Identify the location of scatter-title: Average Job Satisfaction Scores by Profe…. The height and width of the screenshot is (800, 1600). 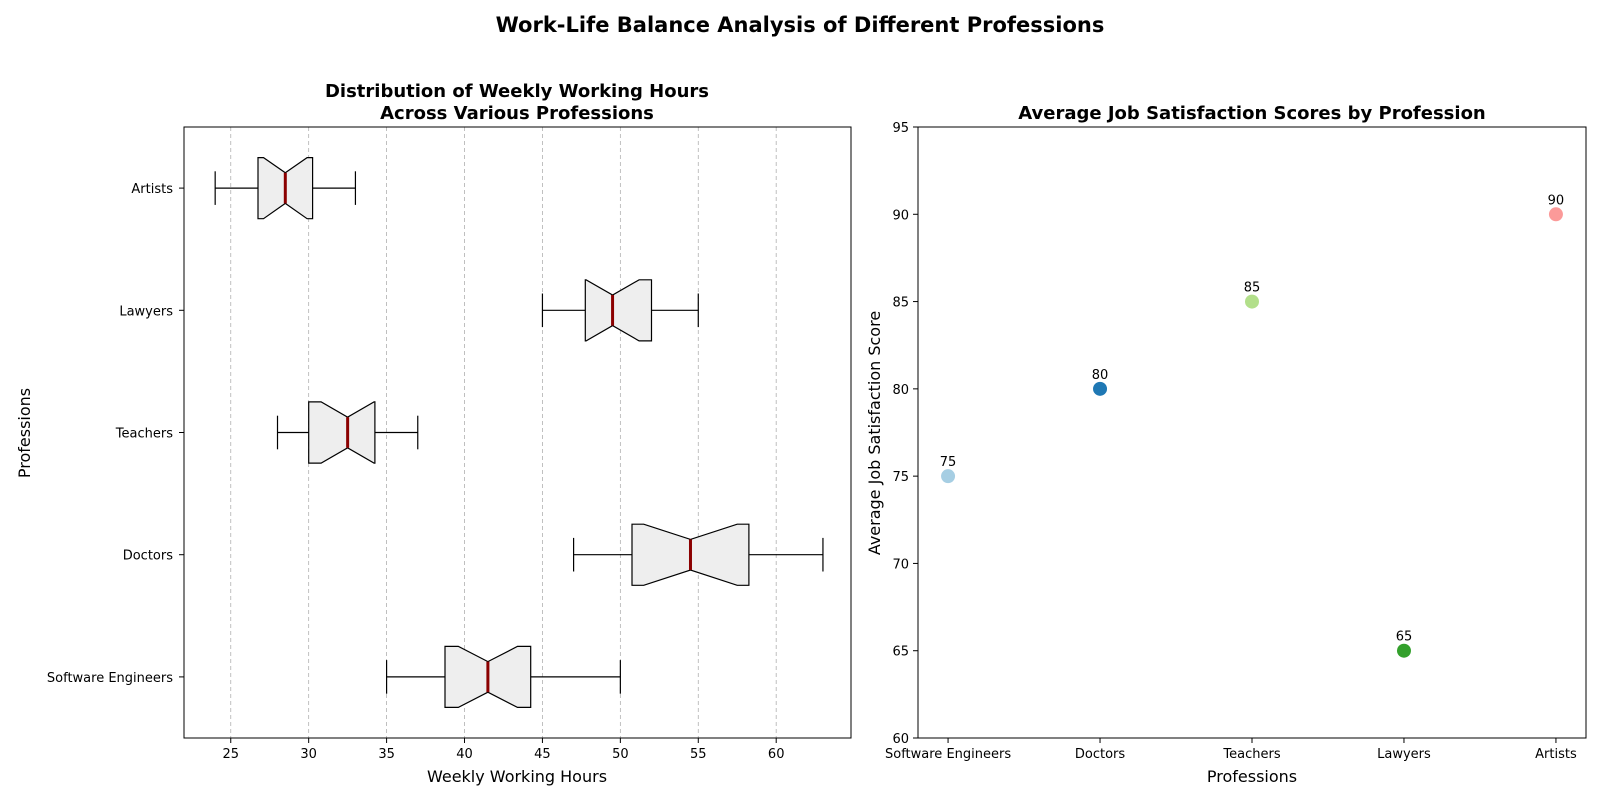
(1252, 113).